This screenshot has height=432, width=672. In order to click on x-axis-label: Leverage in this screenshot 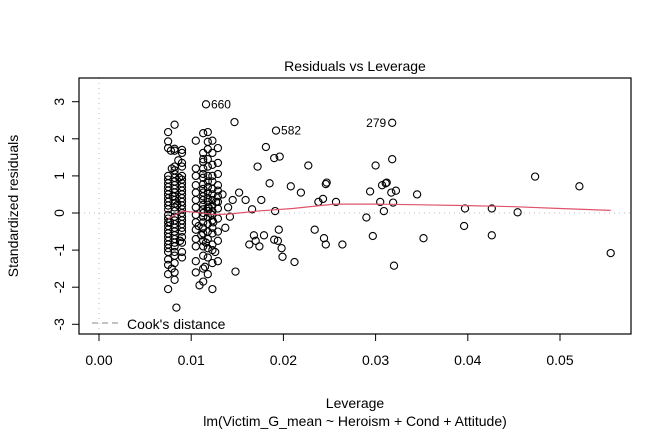, I will do `click(355, 403)`.